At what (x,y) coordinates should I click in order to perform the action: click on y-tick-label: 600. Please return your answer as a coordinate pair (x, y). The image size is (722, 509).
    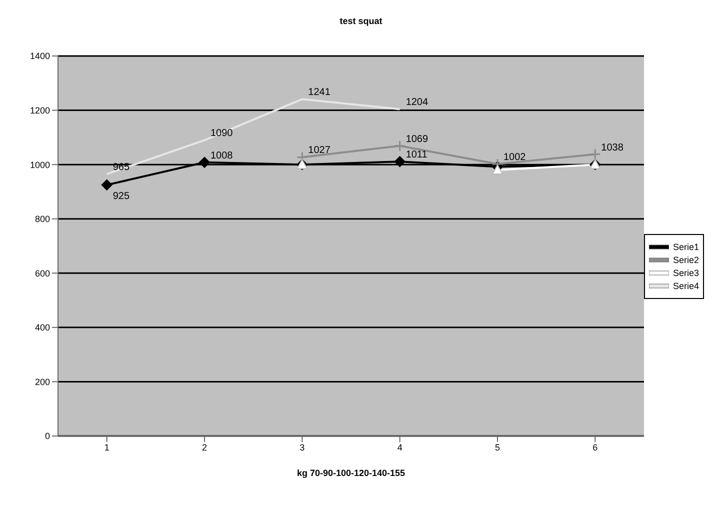
    Looking at the image, I should click on (42, 273).